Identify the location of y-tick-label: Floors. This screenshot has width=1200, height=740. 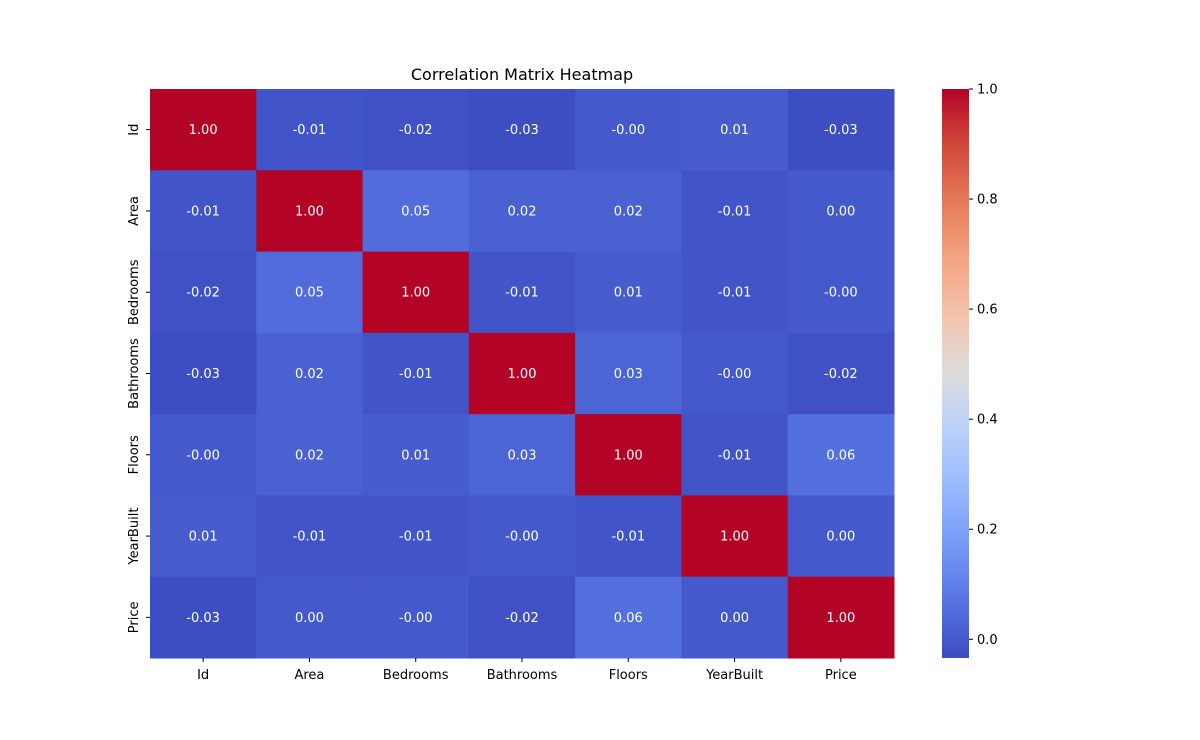
(134, 454).